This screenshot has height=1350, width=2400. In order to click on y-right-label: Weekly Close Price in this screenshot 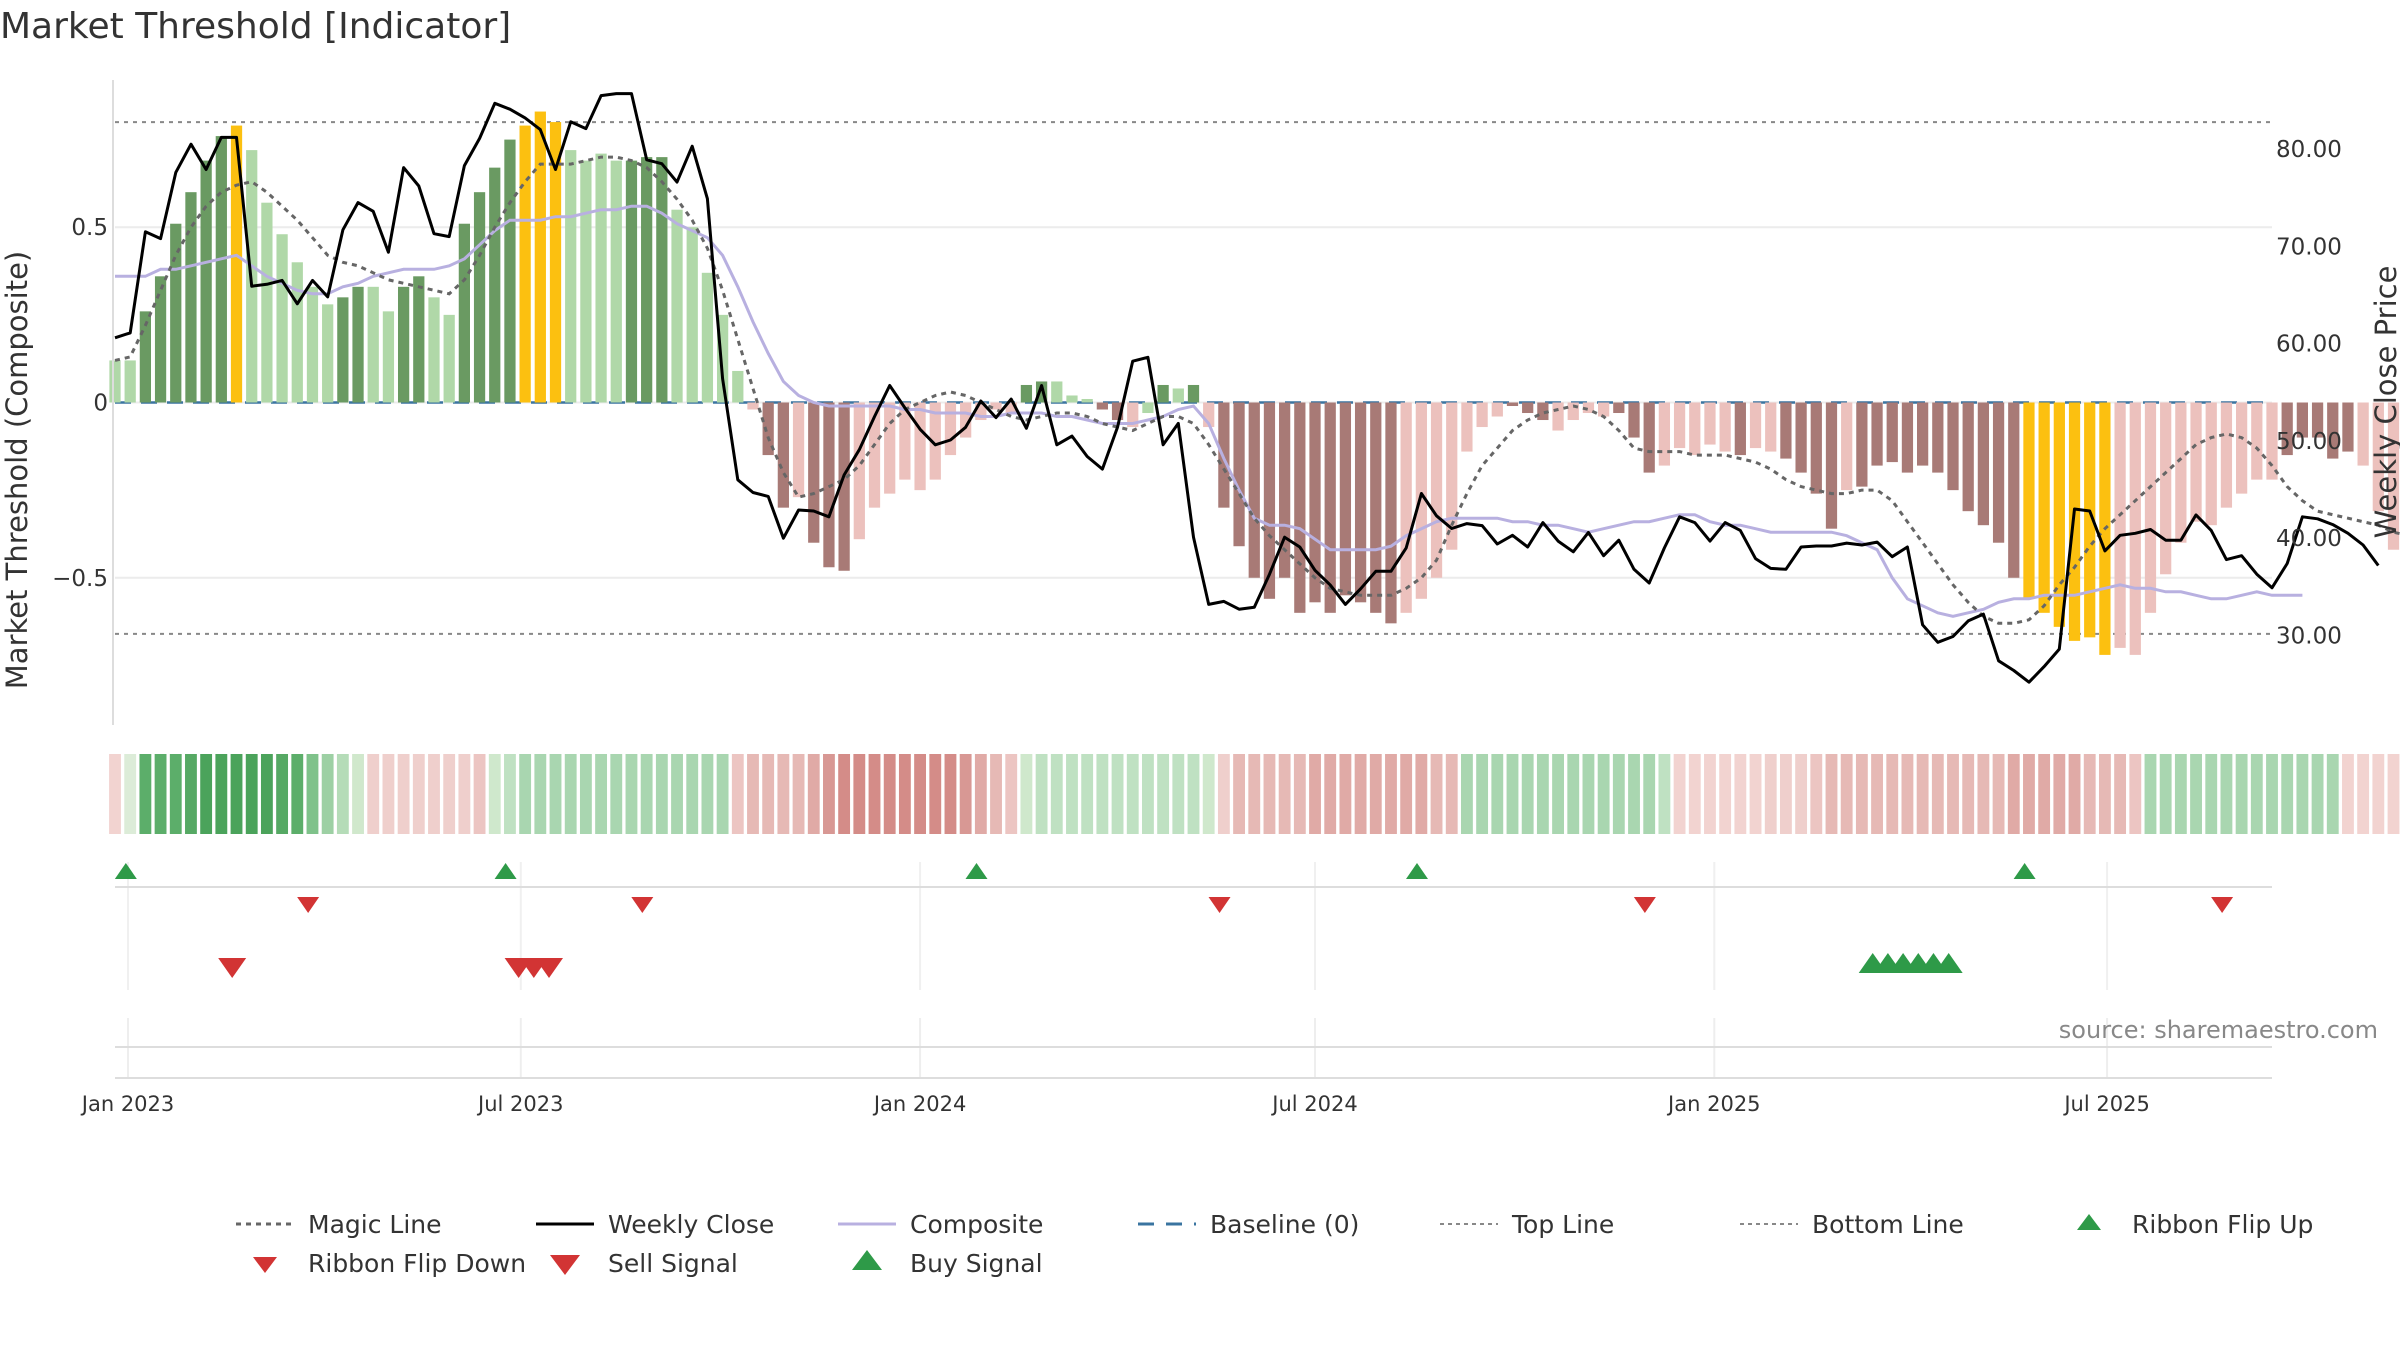, I will do `click(2384, 402)`.